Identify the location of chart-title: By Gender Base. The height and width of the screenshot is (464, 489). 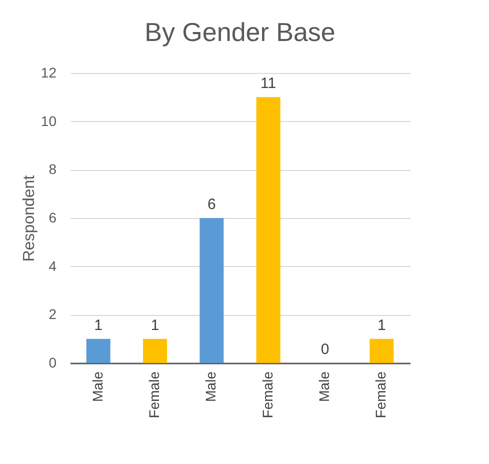
(240, 32).